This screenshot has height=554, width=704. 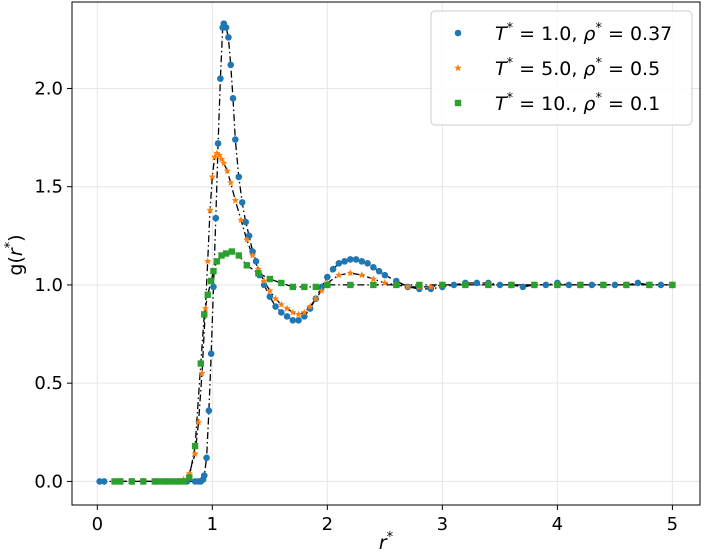 What do you see at coordinates (557, 524) in the screenshot?
I see `x-tick-label: 4` at bounding box center [557, 524].